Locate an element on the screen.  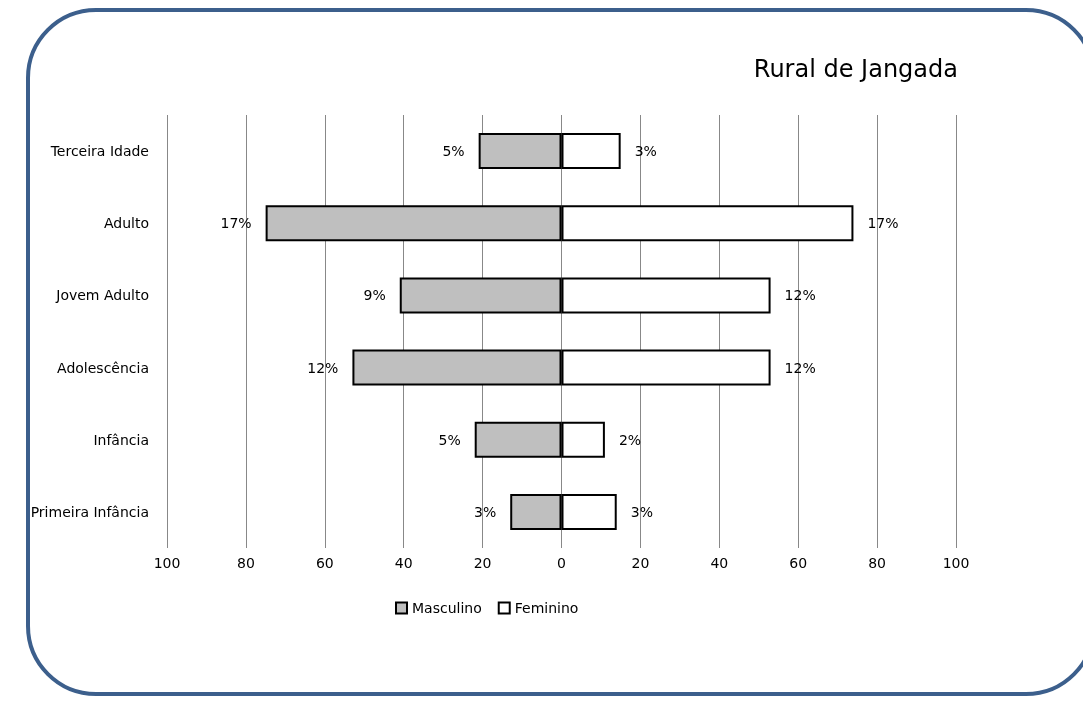
legend-label: Masculino is located at coordinates (447, 608).